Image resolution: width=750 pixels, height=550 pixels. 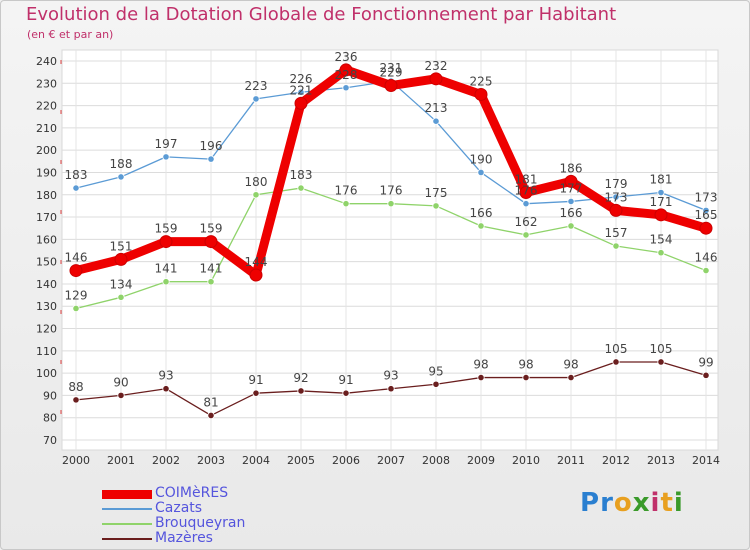 I want to click on data-label-cazats: 231, so click(x=391, y=68).